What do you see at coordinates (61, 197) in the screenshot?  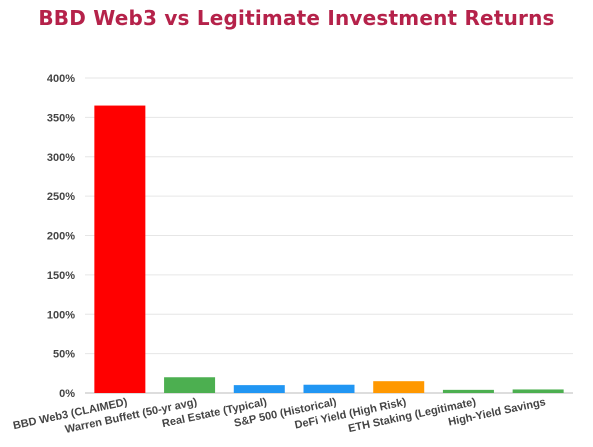 I see `y-tick-label: 250%` at bounding box center [61, 197].